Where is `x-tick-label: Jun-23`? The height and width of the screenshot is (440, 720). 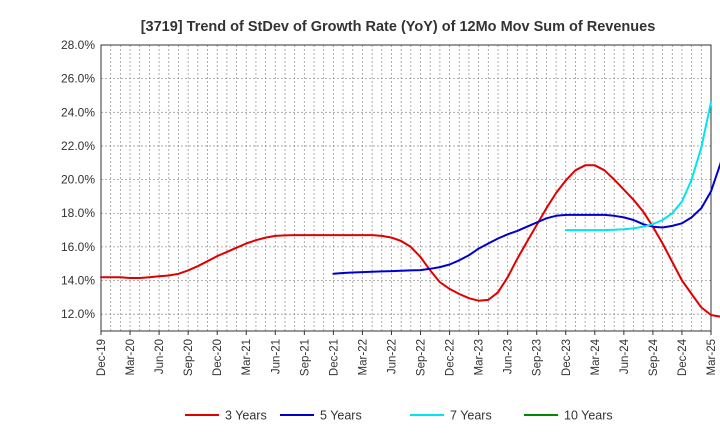
x-tick-label: Jun-23 is located at coordinates (509, 356).